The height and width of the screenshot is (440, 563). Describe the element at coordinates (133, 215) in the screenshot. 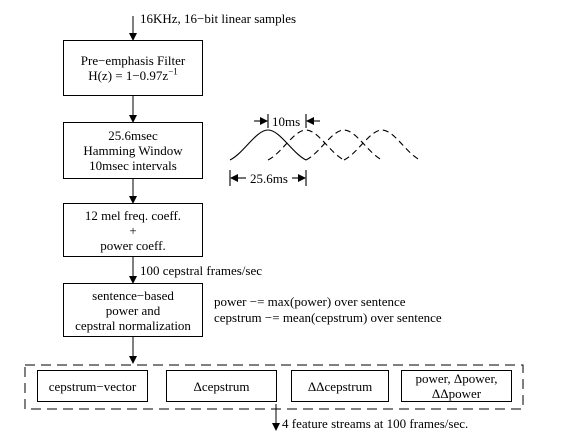

I see `mel-line-1: 12 mel freq. coeff.` at that location.